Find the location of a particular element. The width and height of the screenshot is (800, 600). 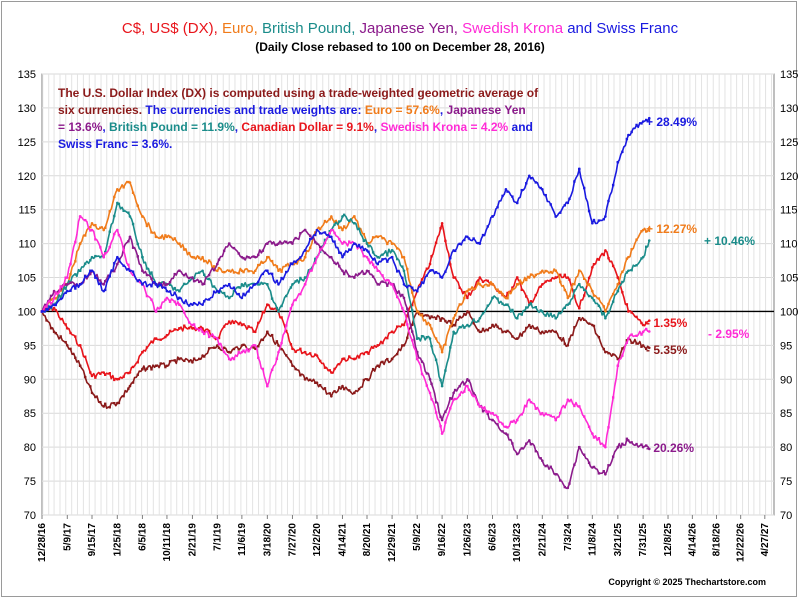

x-tick-label: 5/9/17 is located at coordinates (67, 537).